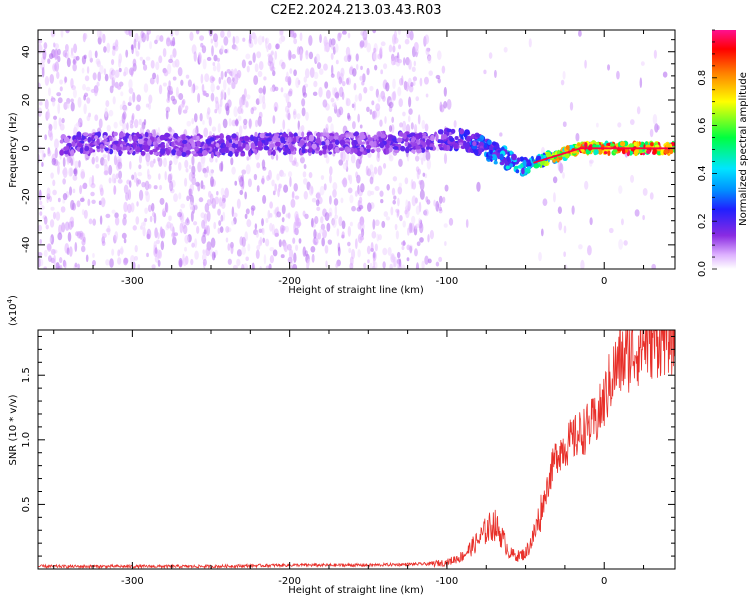 The image size is (750, 600). Describe the element at coordinates (743, 149) in the screenshot. I see `colorbar-label: Normalized spectral amplitude` at that location.